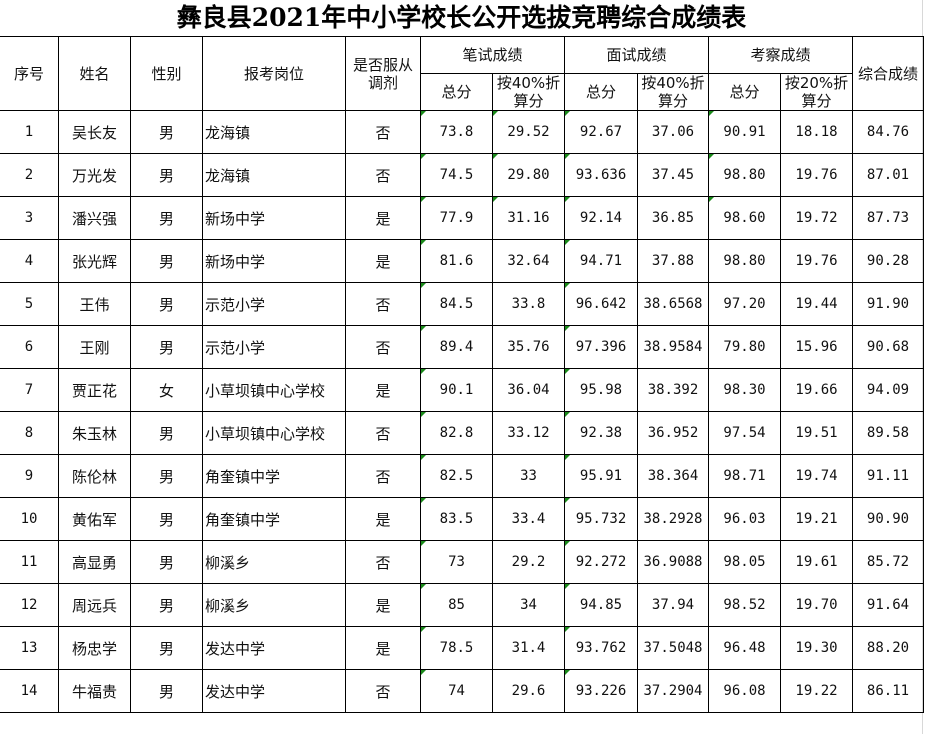 The width and height of the screenshot is (933, 734). What do you see at coordinates (601, 261) in the screenshot?
I see `cell-interview-total: 94.71` at bounding box center [601, 261].